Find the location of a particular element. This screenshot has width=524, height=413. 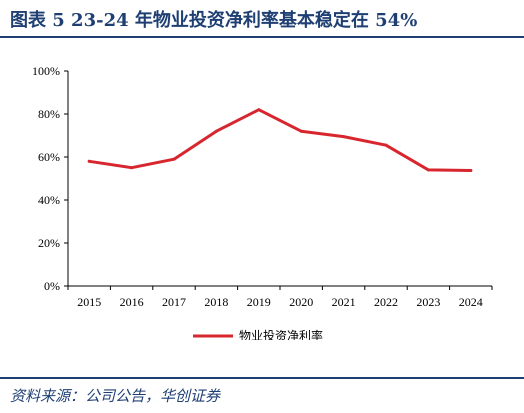

source-note: 资料来源：公司公告，华创证券 is located at coordinates (115, 396).